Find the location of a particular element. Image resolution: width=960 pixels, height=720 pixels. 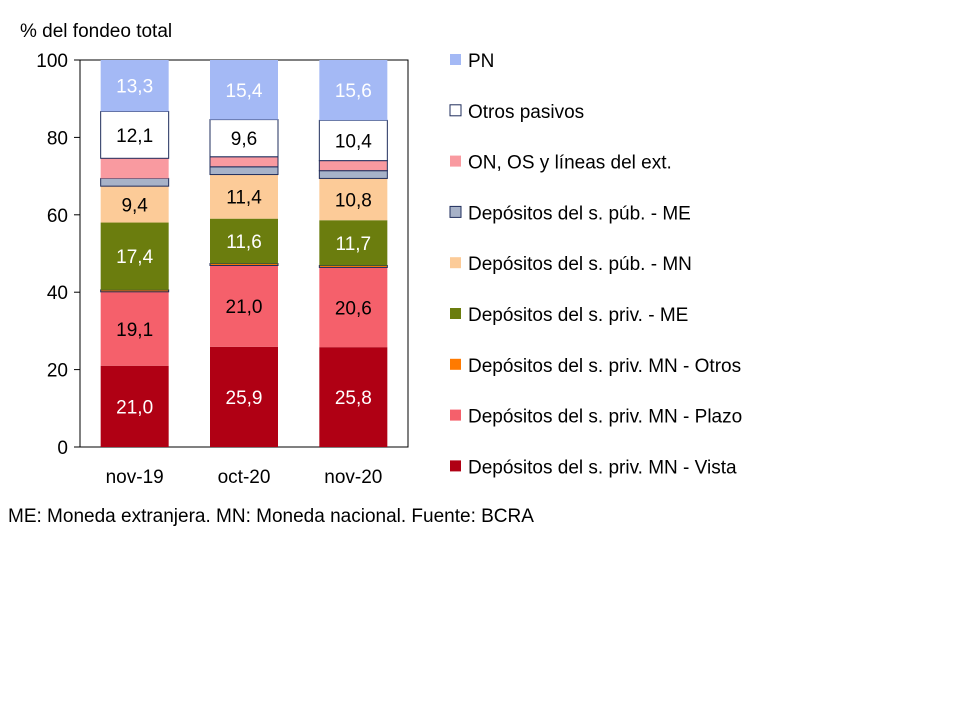

y-axis-title: % del fondeo total is located at coordinates (96, 31).